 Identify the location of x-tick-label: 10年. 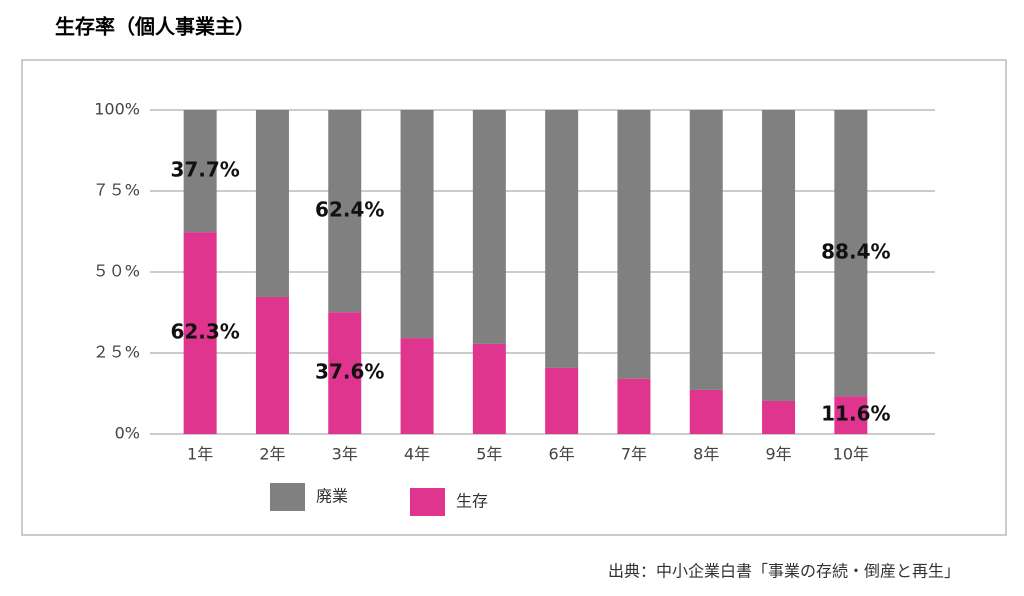
(851, 454).